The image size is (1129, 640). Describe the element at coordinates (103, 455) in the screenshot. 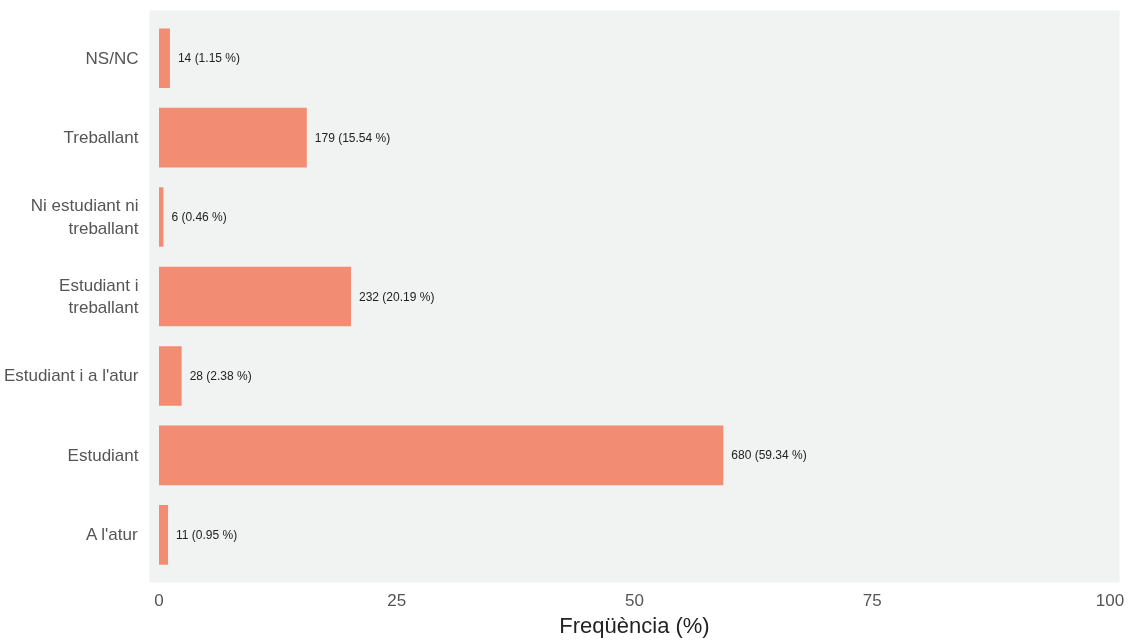

I see `y-tick-label: Estudiant` at that location.